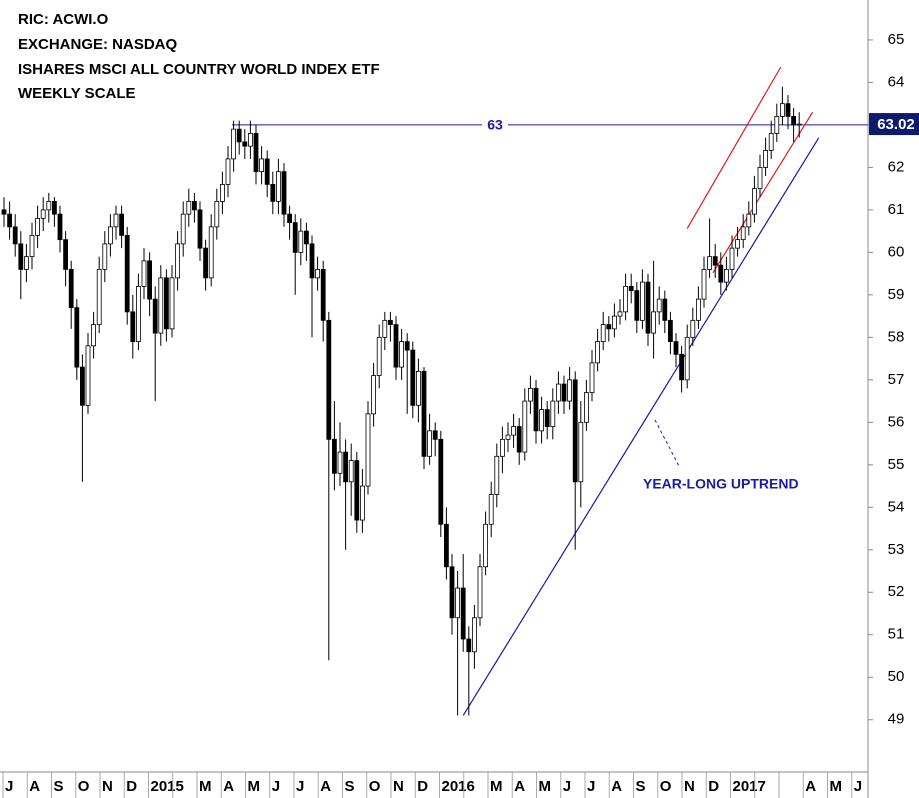  I want to click on price-tag-label: 63.02, so click(896, 124).